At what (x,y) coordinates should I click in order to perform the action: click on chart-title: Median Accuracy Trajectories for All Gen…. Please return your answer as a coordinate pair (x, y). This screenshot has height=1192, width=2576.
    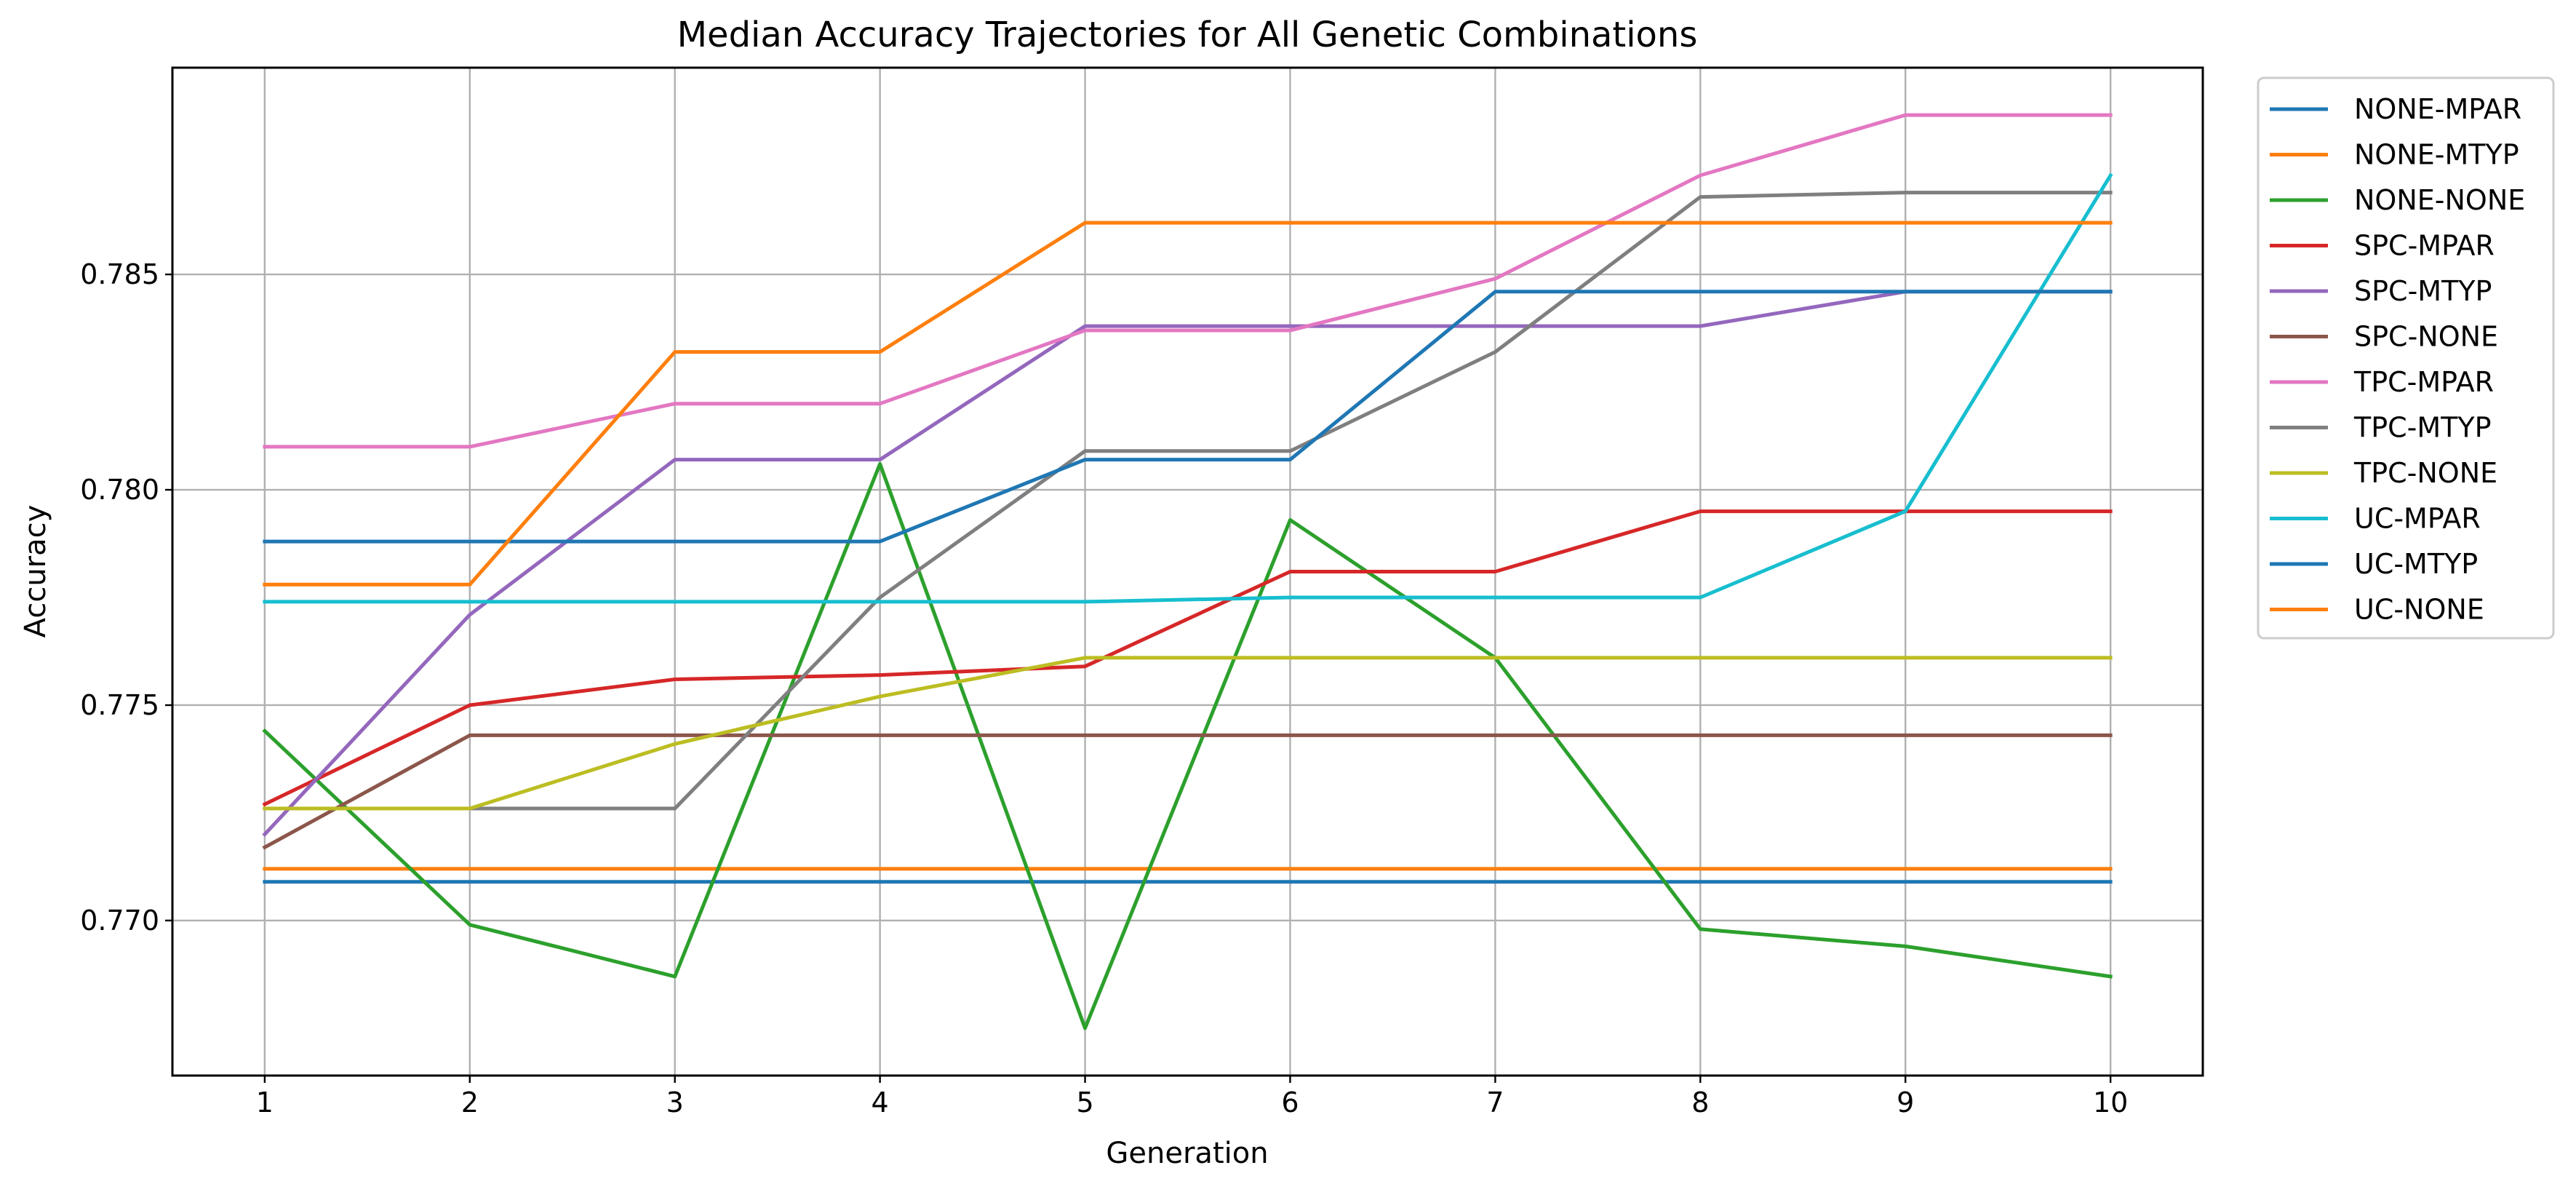
    Looking at the image, I should click on (1187, 35).